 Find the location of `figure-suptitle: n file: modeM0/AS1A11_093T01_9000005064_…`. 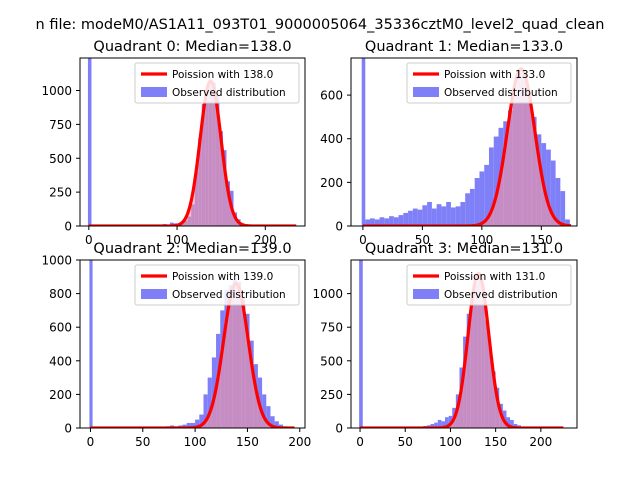

figure-suptitle: n file: modeM0/AS1A11_093T01_9000005064_… is located at coordinates (320, 25).